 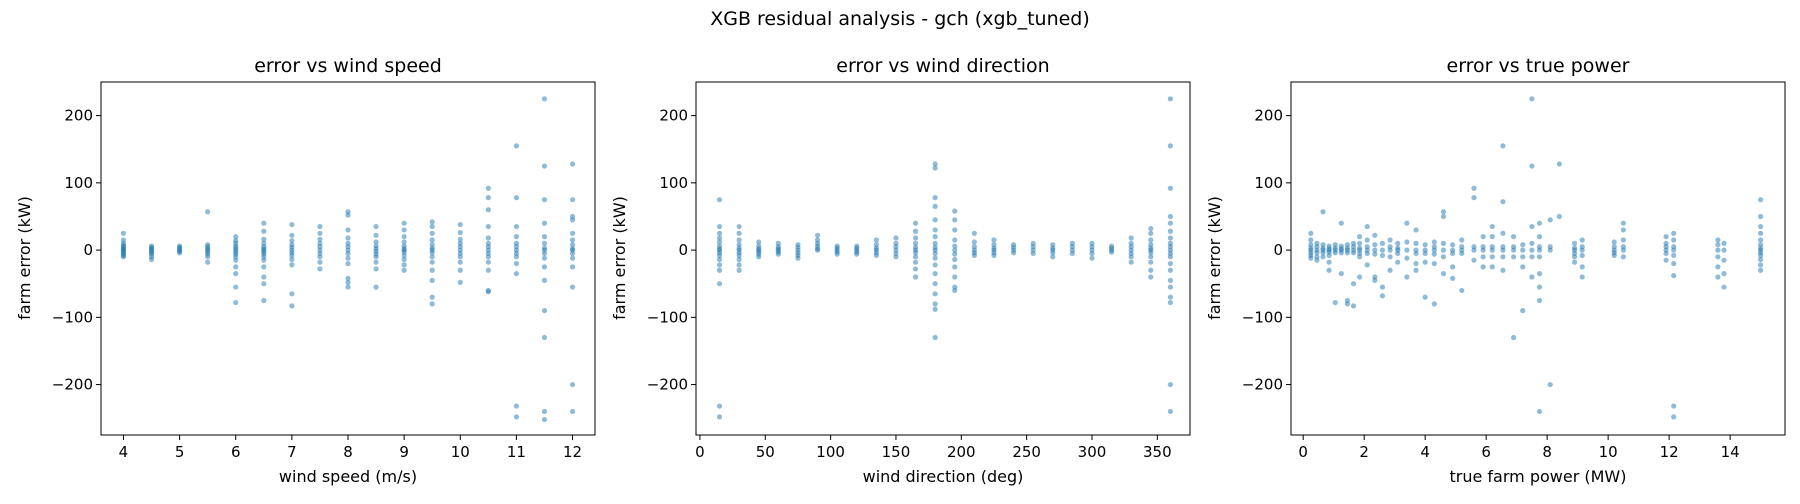 What do you see at coordinates (72, 317) in the screenshot?
I see `y-tick-label: −100` at bounding box center [72, 317].